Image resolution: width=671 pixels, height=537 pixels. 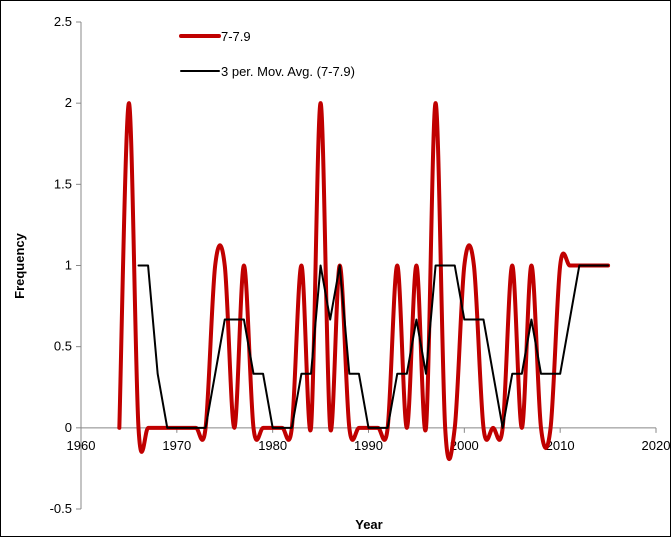 What do you see at coordinates (68, 102) in the screenshot?
I see `y-tick-label: 2` at bounding box center [68, 102].